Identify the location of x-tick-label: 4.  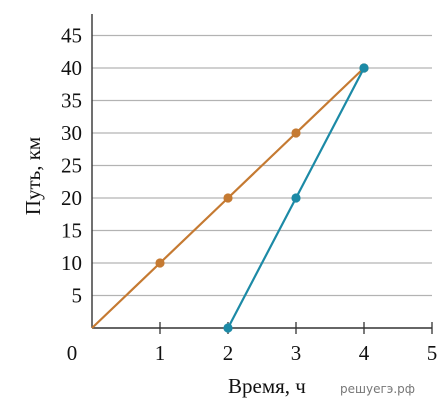
(364, 353).